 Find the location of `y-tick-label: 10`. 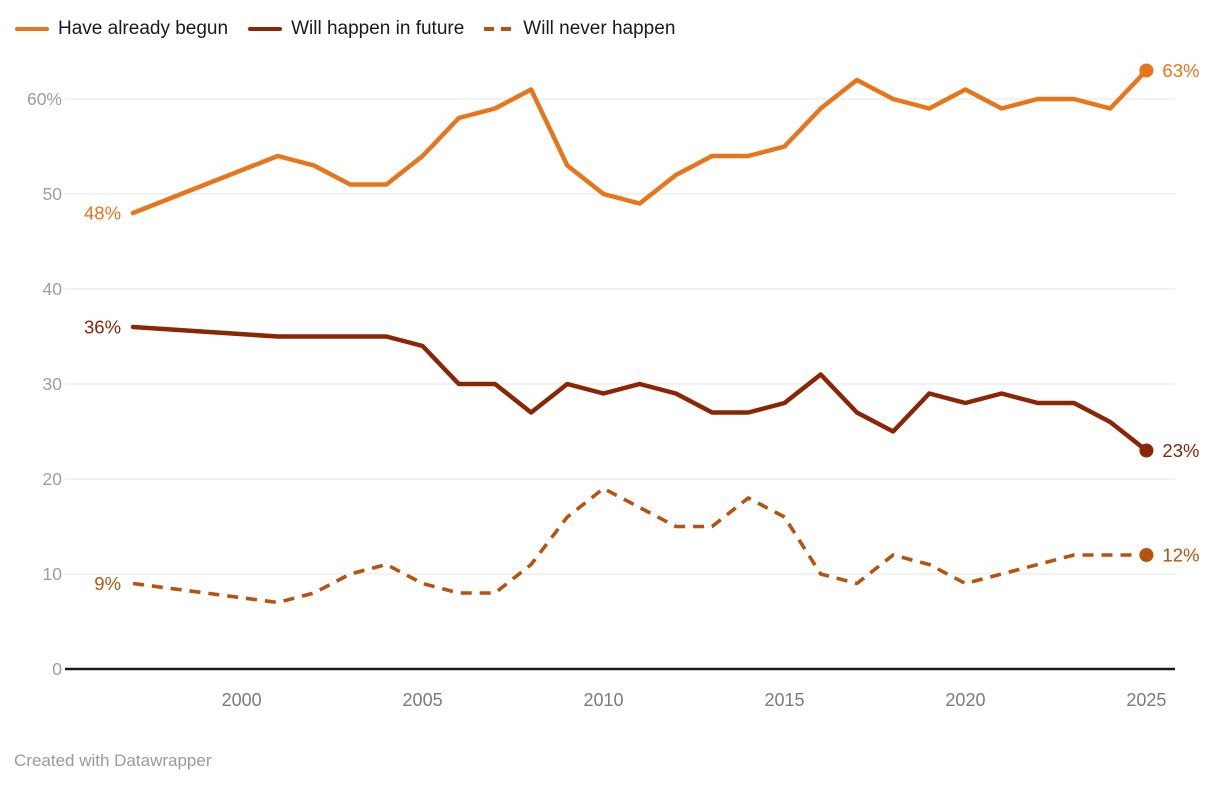

y-tick-label: 10 is located at coordinates (53, 574).